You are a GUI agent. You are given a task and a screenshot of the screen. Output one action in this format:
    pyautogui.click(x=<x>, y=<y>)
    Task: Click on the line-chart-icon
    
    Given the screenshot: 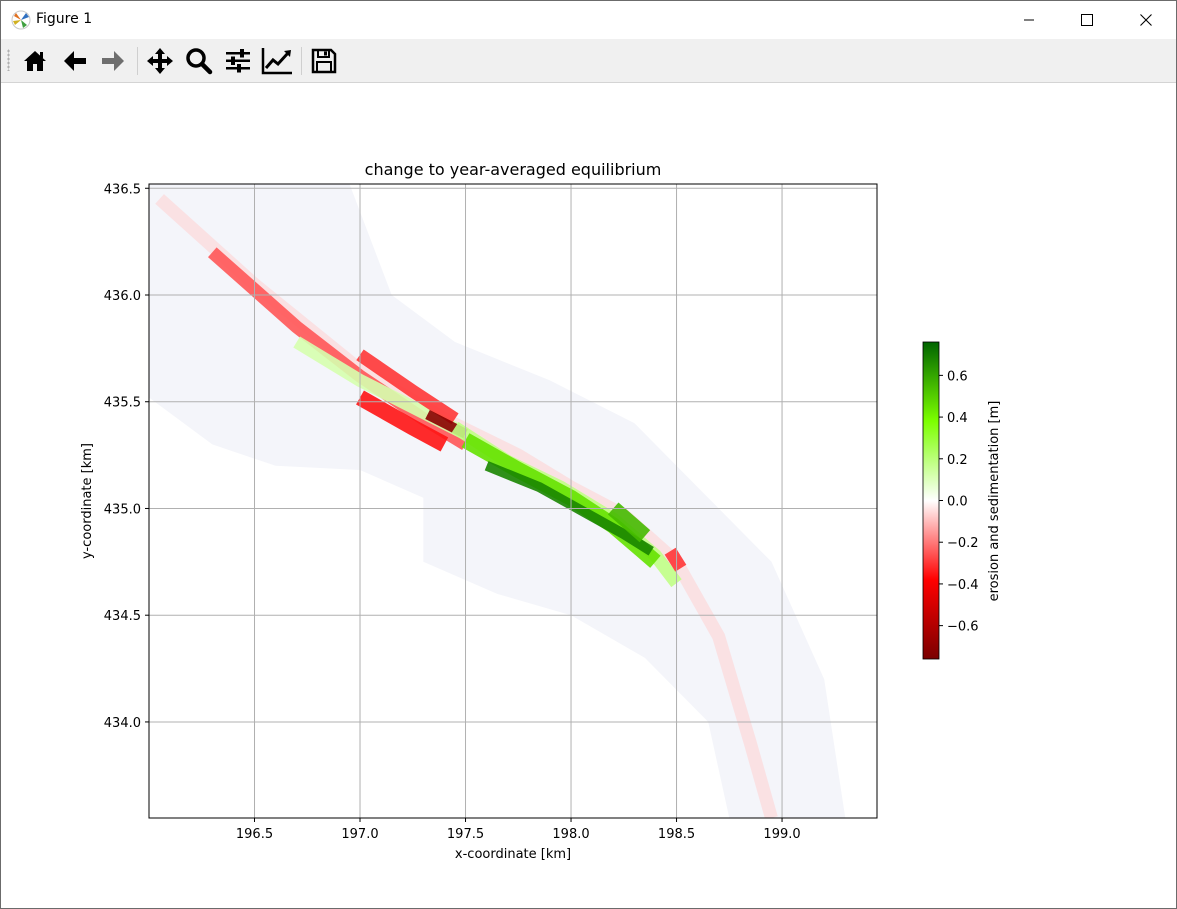 What is the action you would take?
    pyautogui.click(x=276, y=61)
    